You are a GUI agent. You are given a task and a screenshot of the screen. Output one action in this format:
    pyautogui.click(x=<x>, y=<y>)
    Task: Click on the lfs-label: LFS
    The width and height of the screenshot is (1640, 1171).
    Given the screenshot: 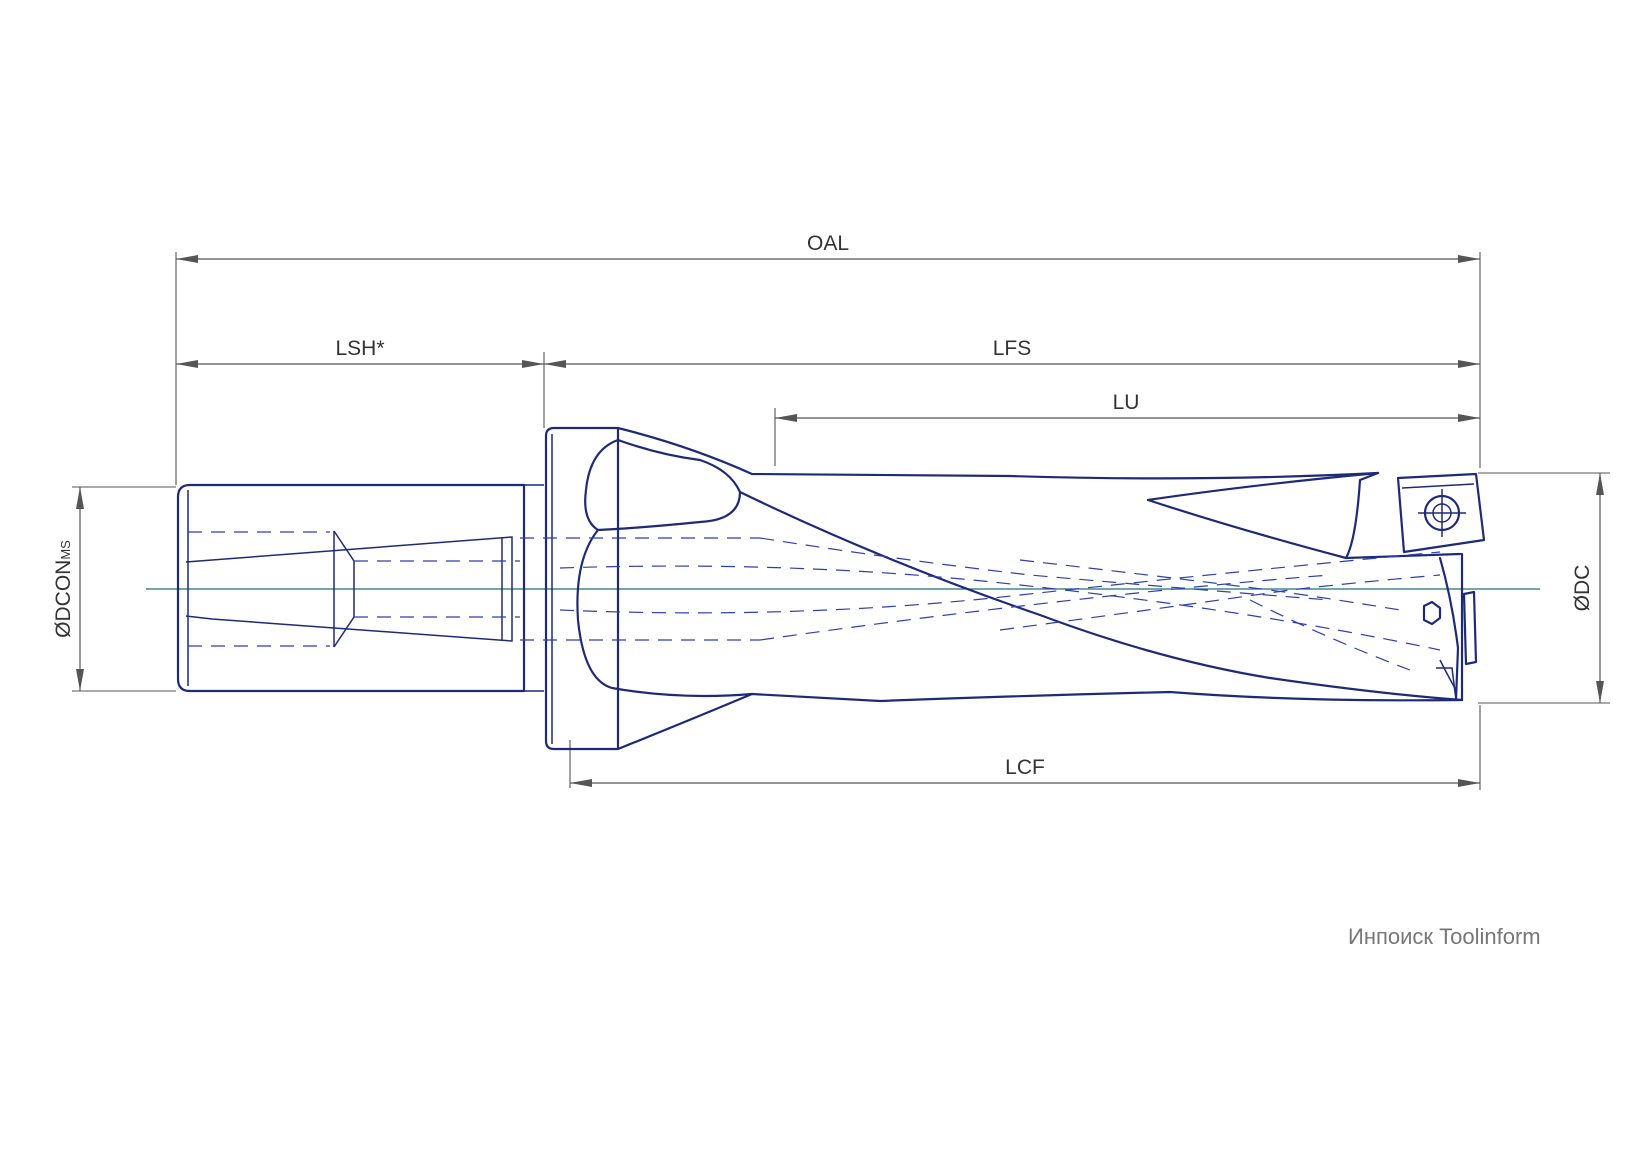 What is the action you would take?
    pyautogui.click(x=1012, y=348)
    